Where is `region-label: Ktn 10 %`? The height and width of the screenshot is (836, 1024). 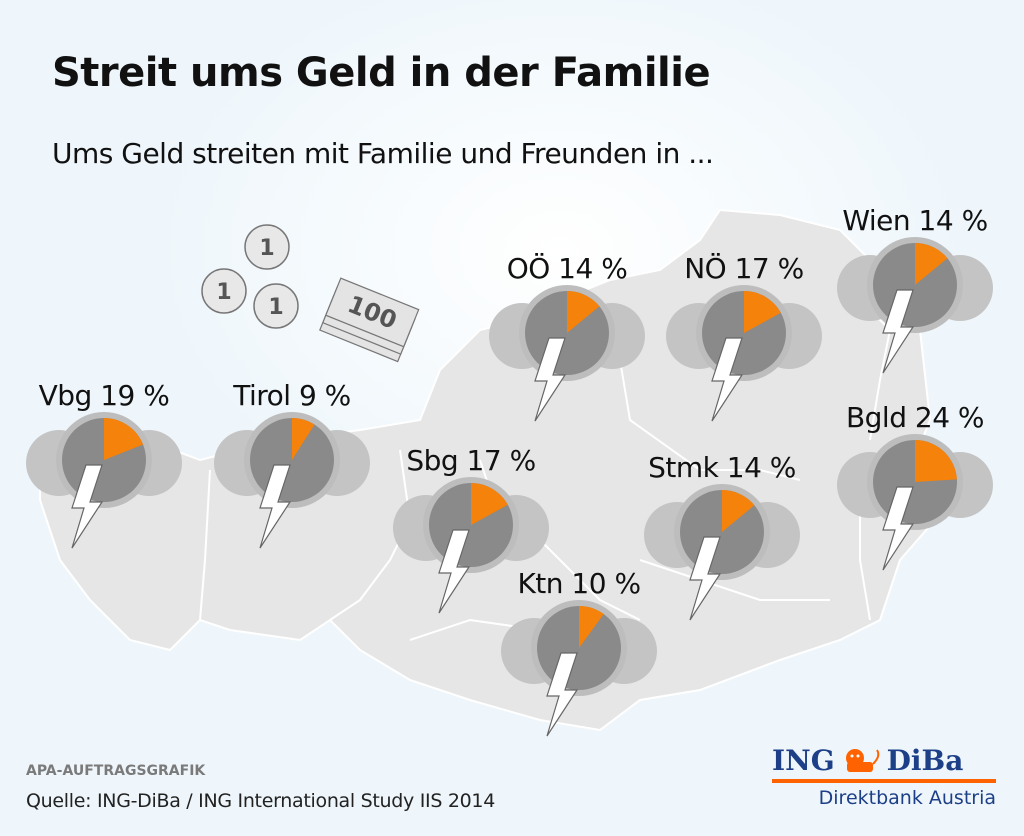
region-label: Ktn 10 % is located at coordinates (578, 583).